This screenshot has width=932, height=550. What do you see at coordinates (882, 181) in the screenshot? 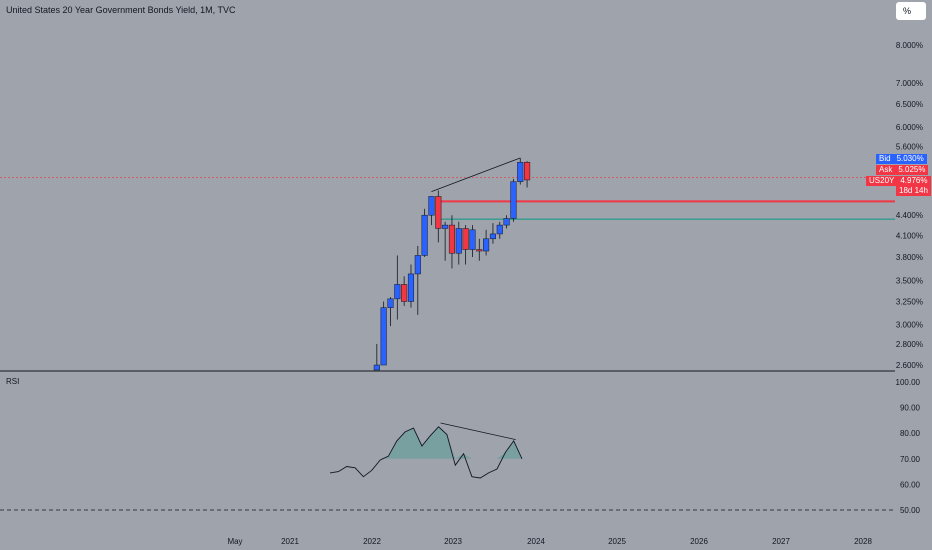
I see `symbol-label: US20Y` at bounding box center [882, 181].